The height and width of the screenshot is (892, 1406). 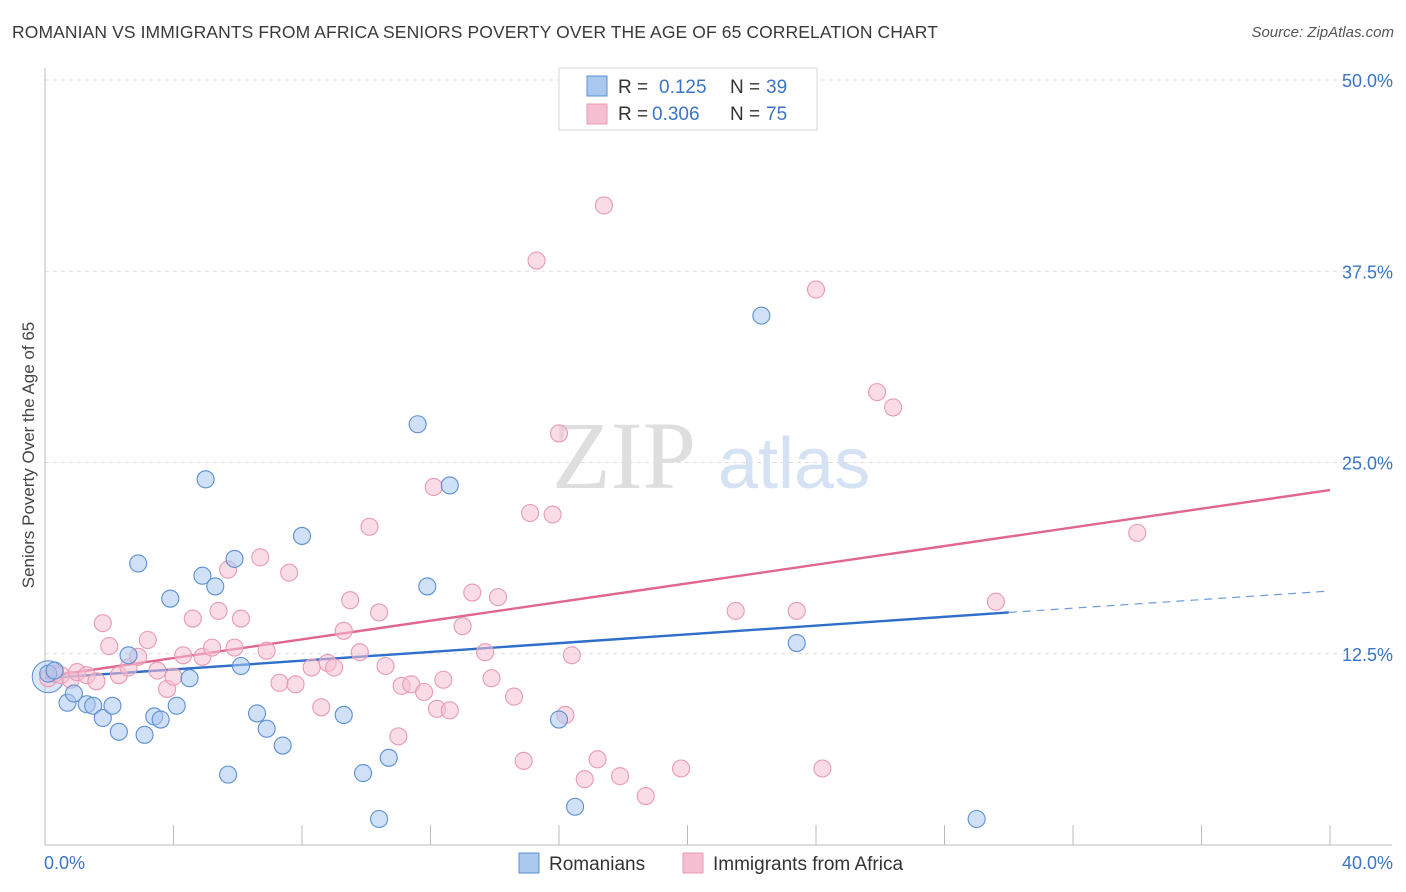 I want to click on legend-bottom-label-immigrants: Immigrants from Africa, so click(x=808, y=864).